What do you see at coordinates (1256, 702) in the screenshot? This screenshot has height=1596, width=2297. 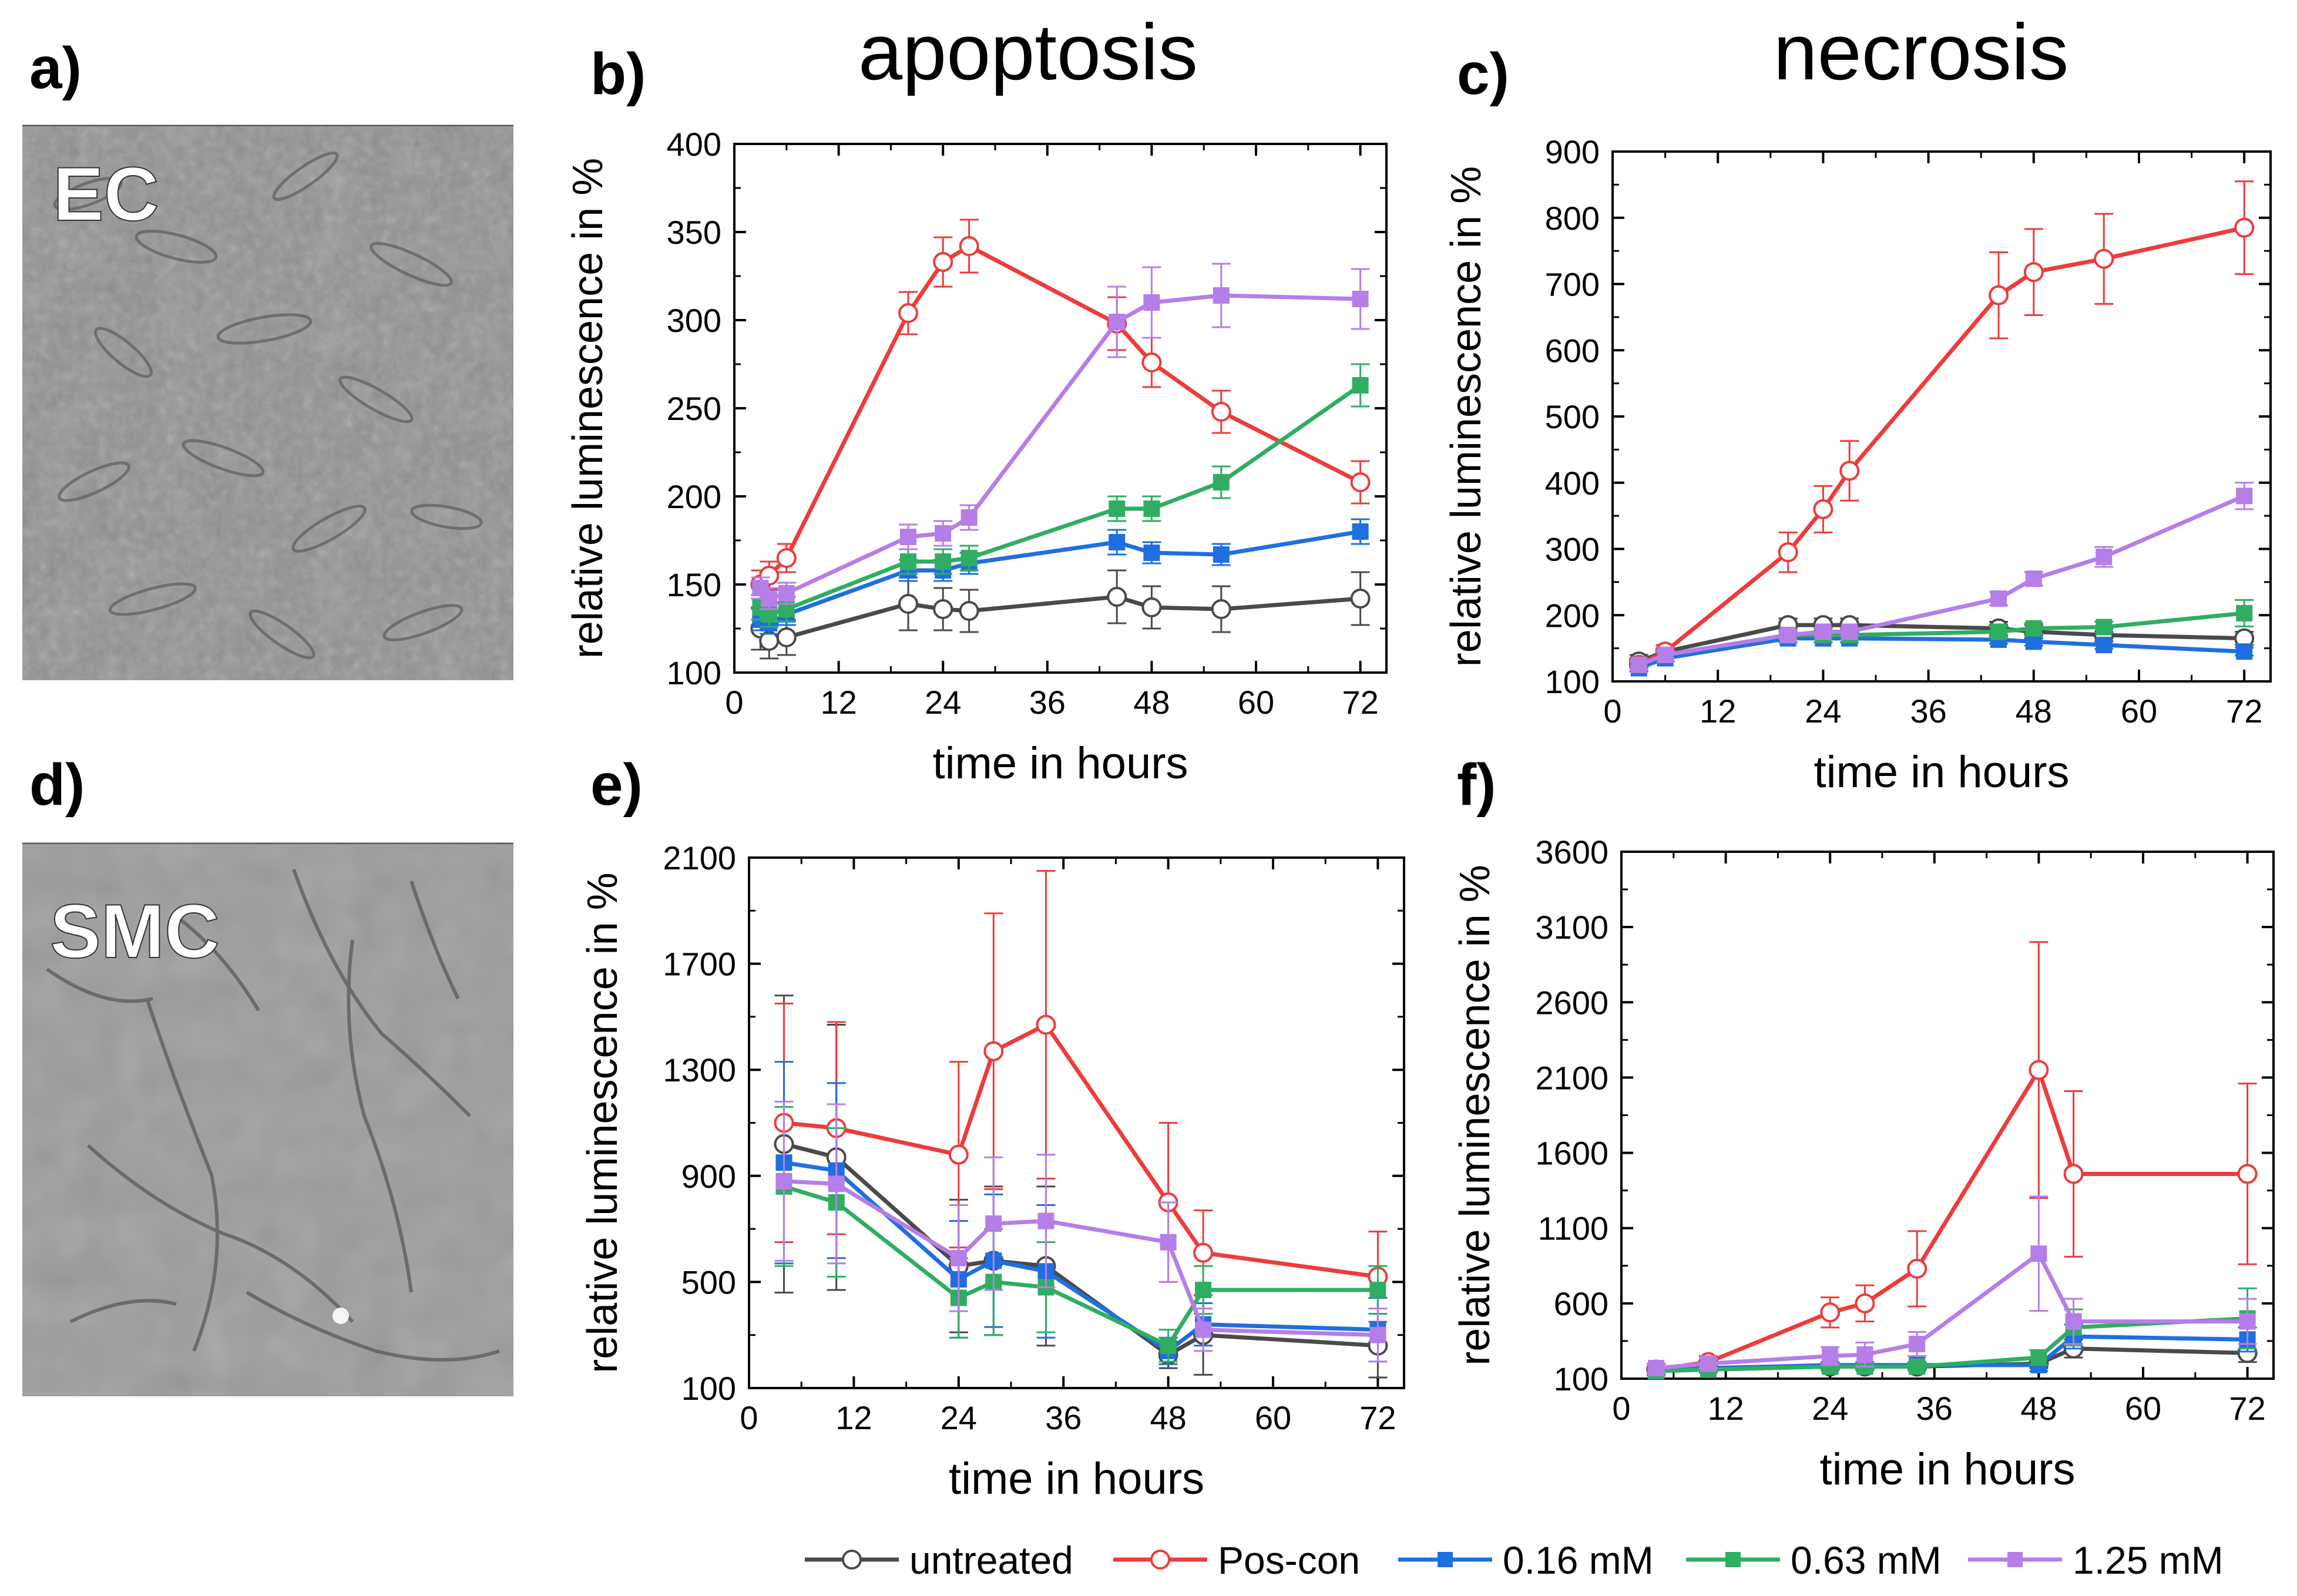 I see `chart-b-xtick-label: 60` at bounding box center [1256, 702].